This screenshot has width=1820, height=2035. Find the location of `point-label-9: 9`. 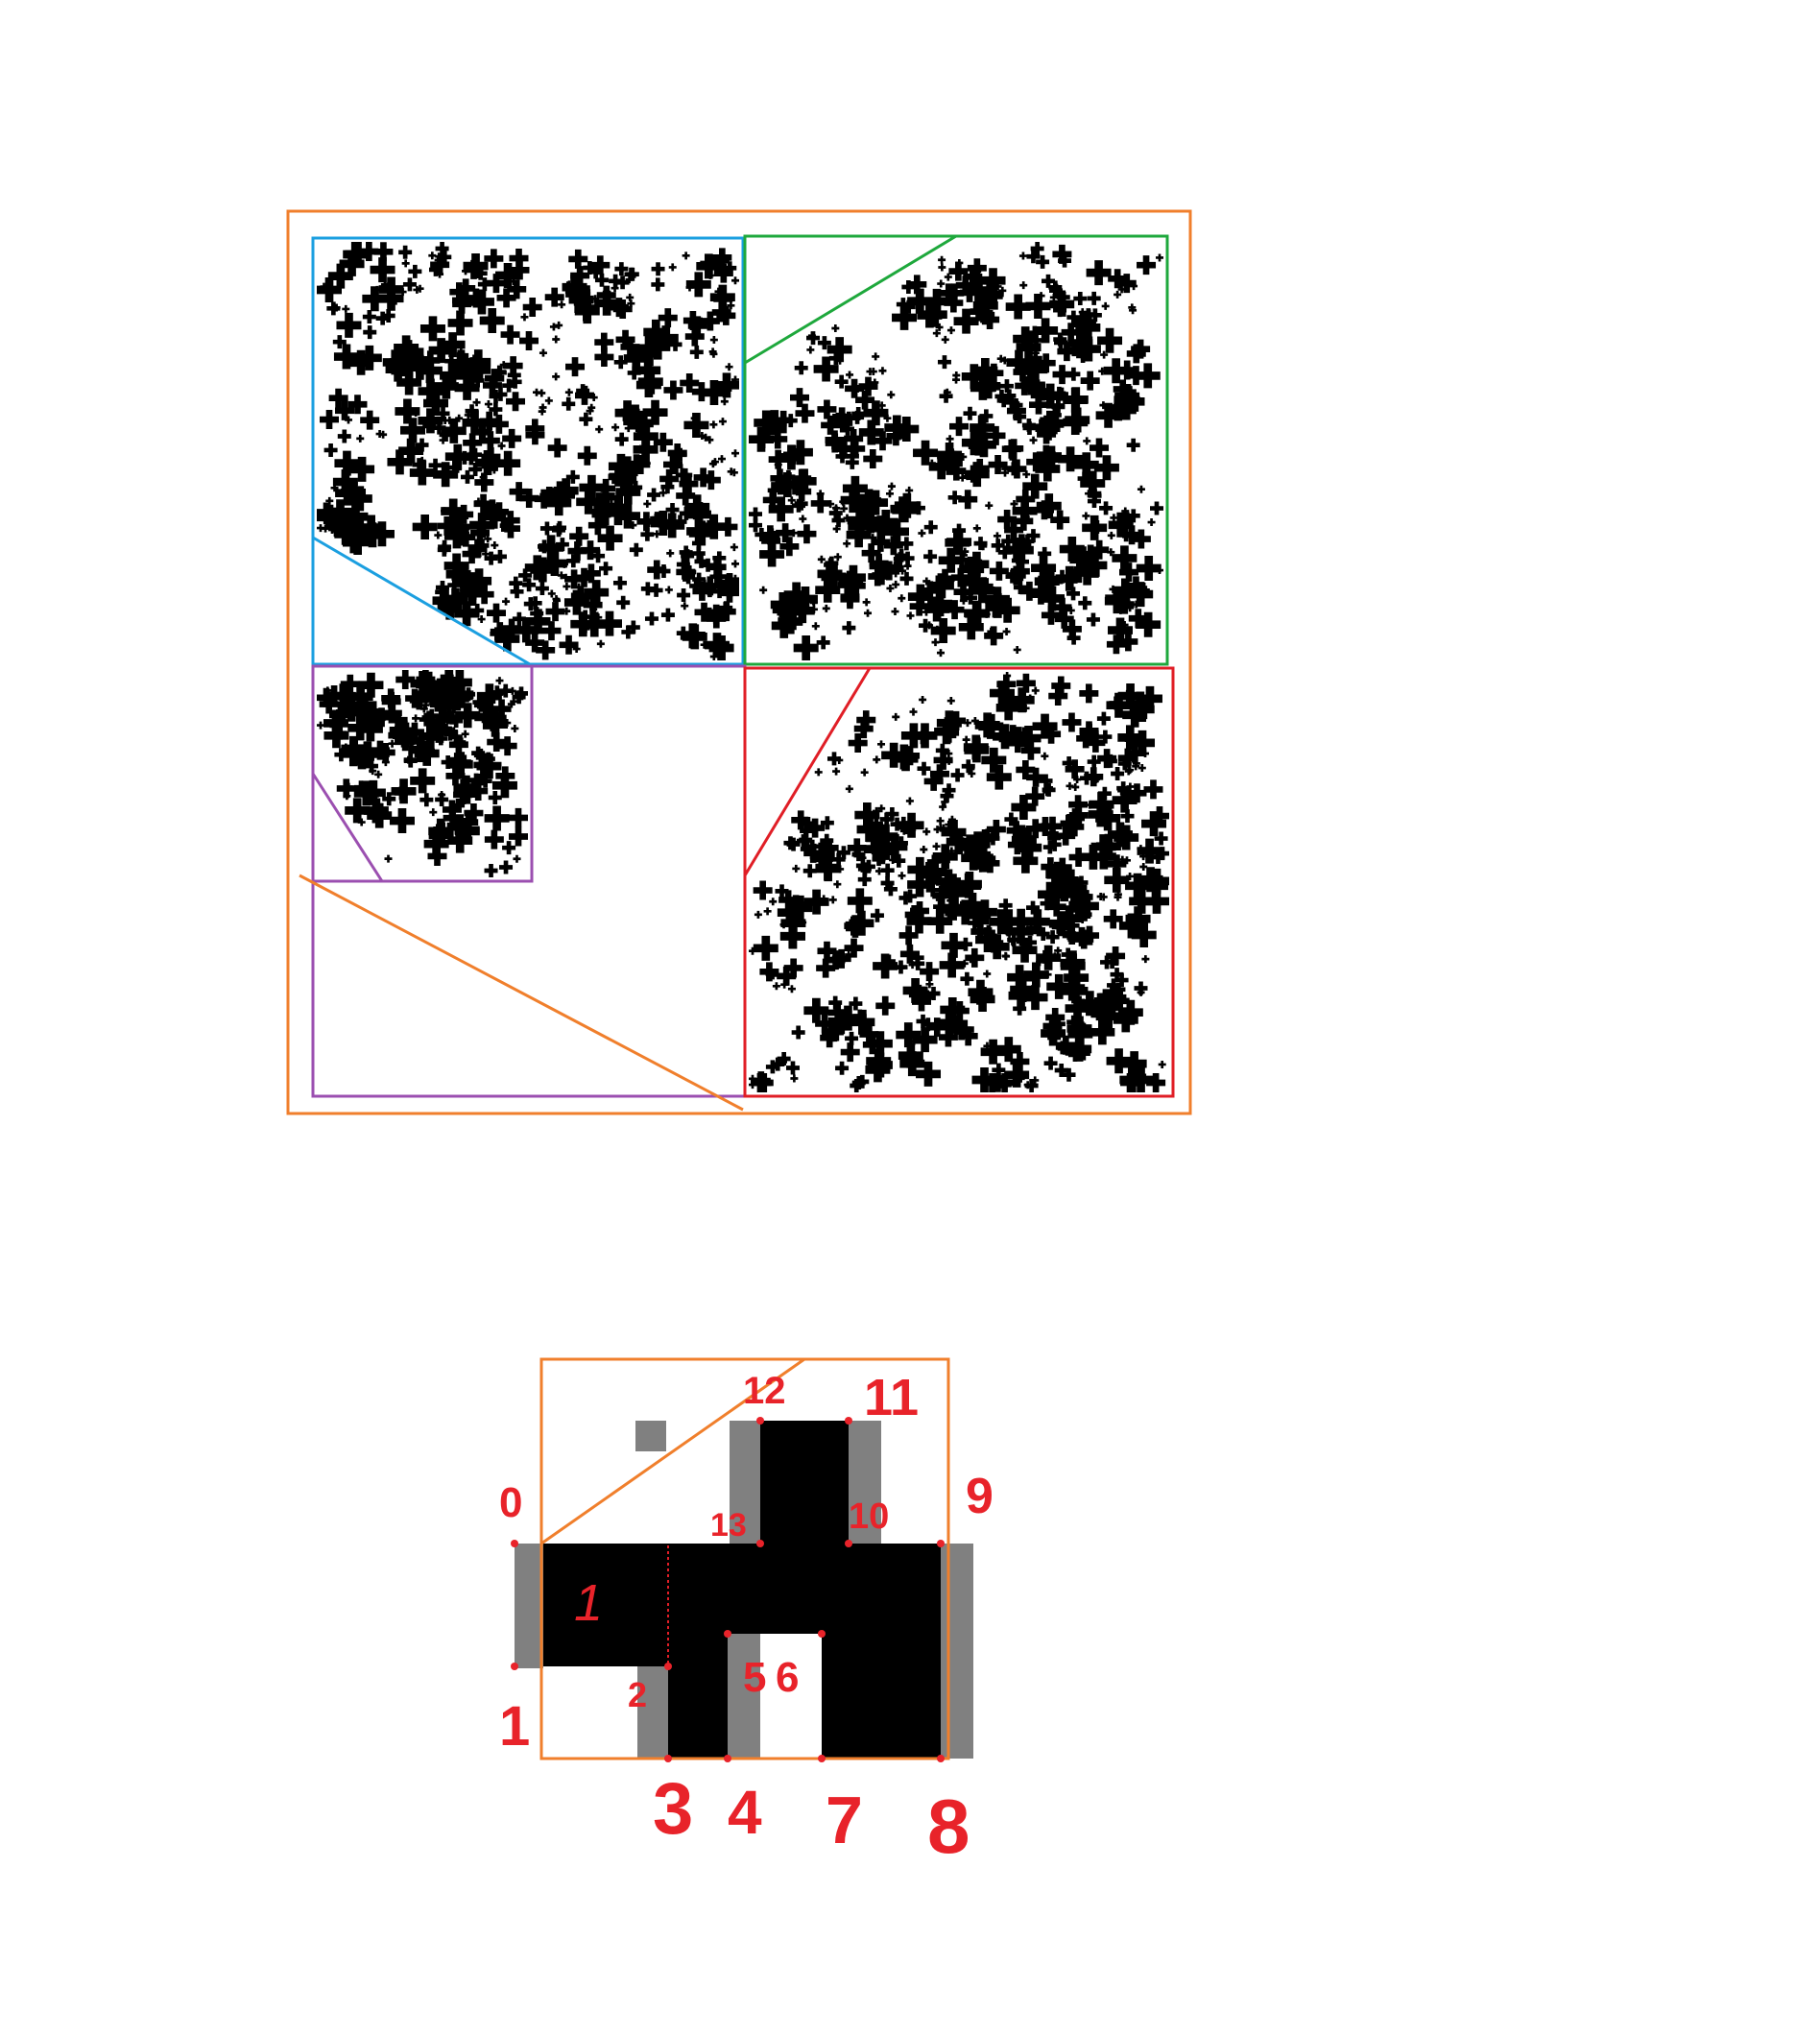

point-label-9: 9 is located at coordinates (980, 1496).